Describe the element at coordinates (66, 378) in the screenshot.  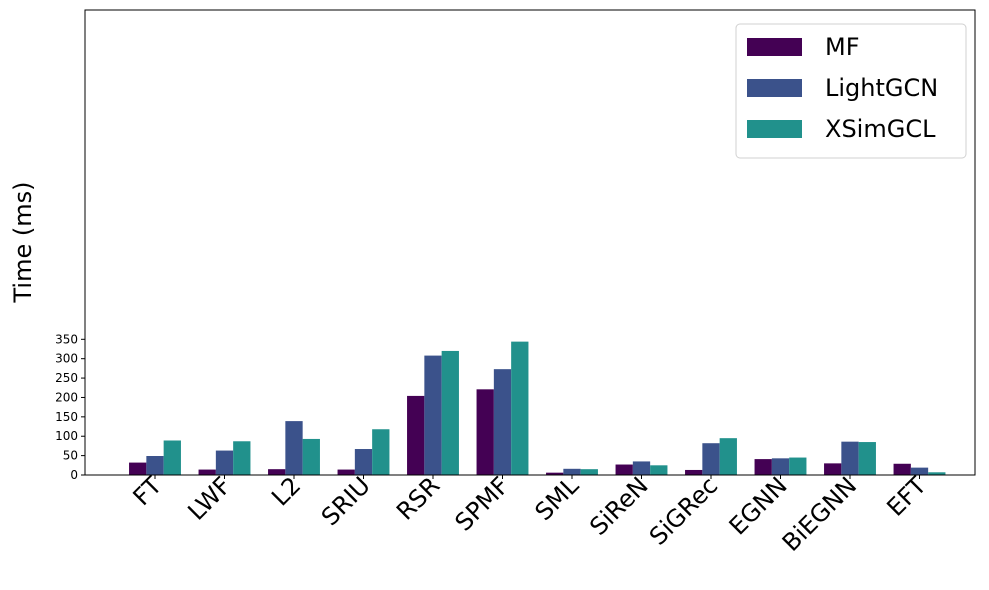
I see `y-tick-label: 250` at that location.